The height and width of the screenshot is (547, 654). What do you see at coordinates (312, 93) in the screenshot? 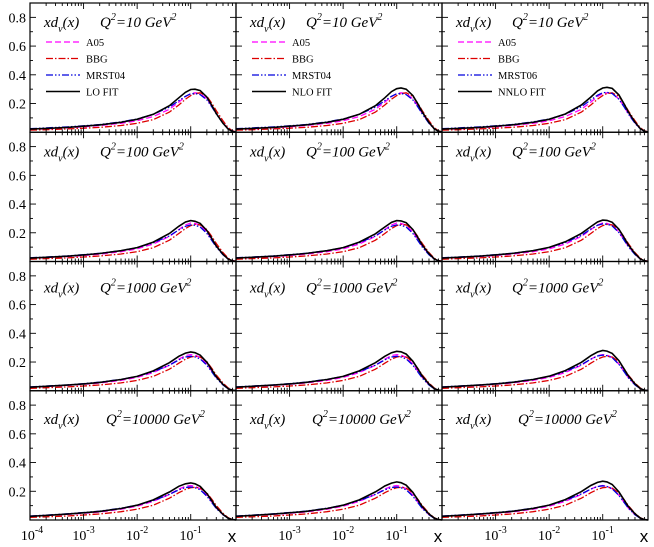
I see `legend-label: NLO FIT` at bounding box center [312, 93].